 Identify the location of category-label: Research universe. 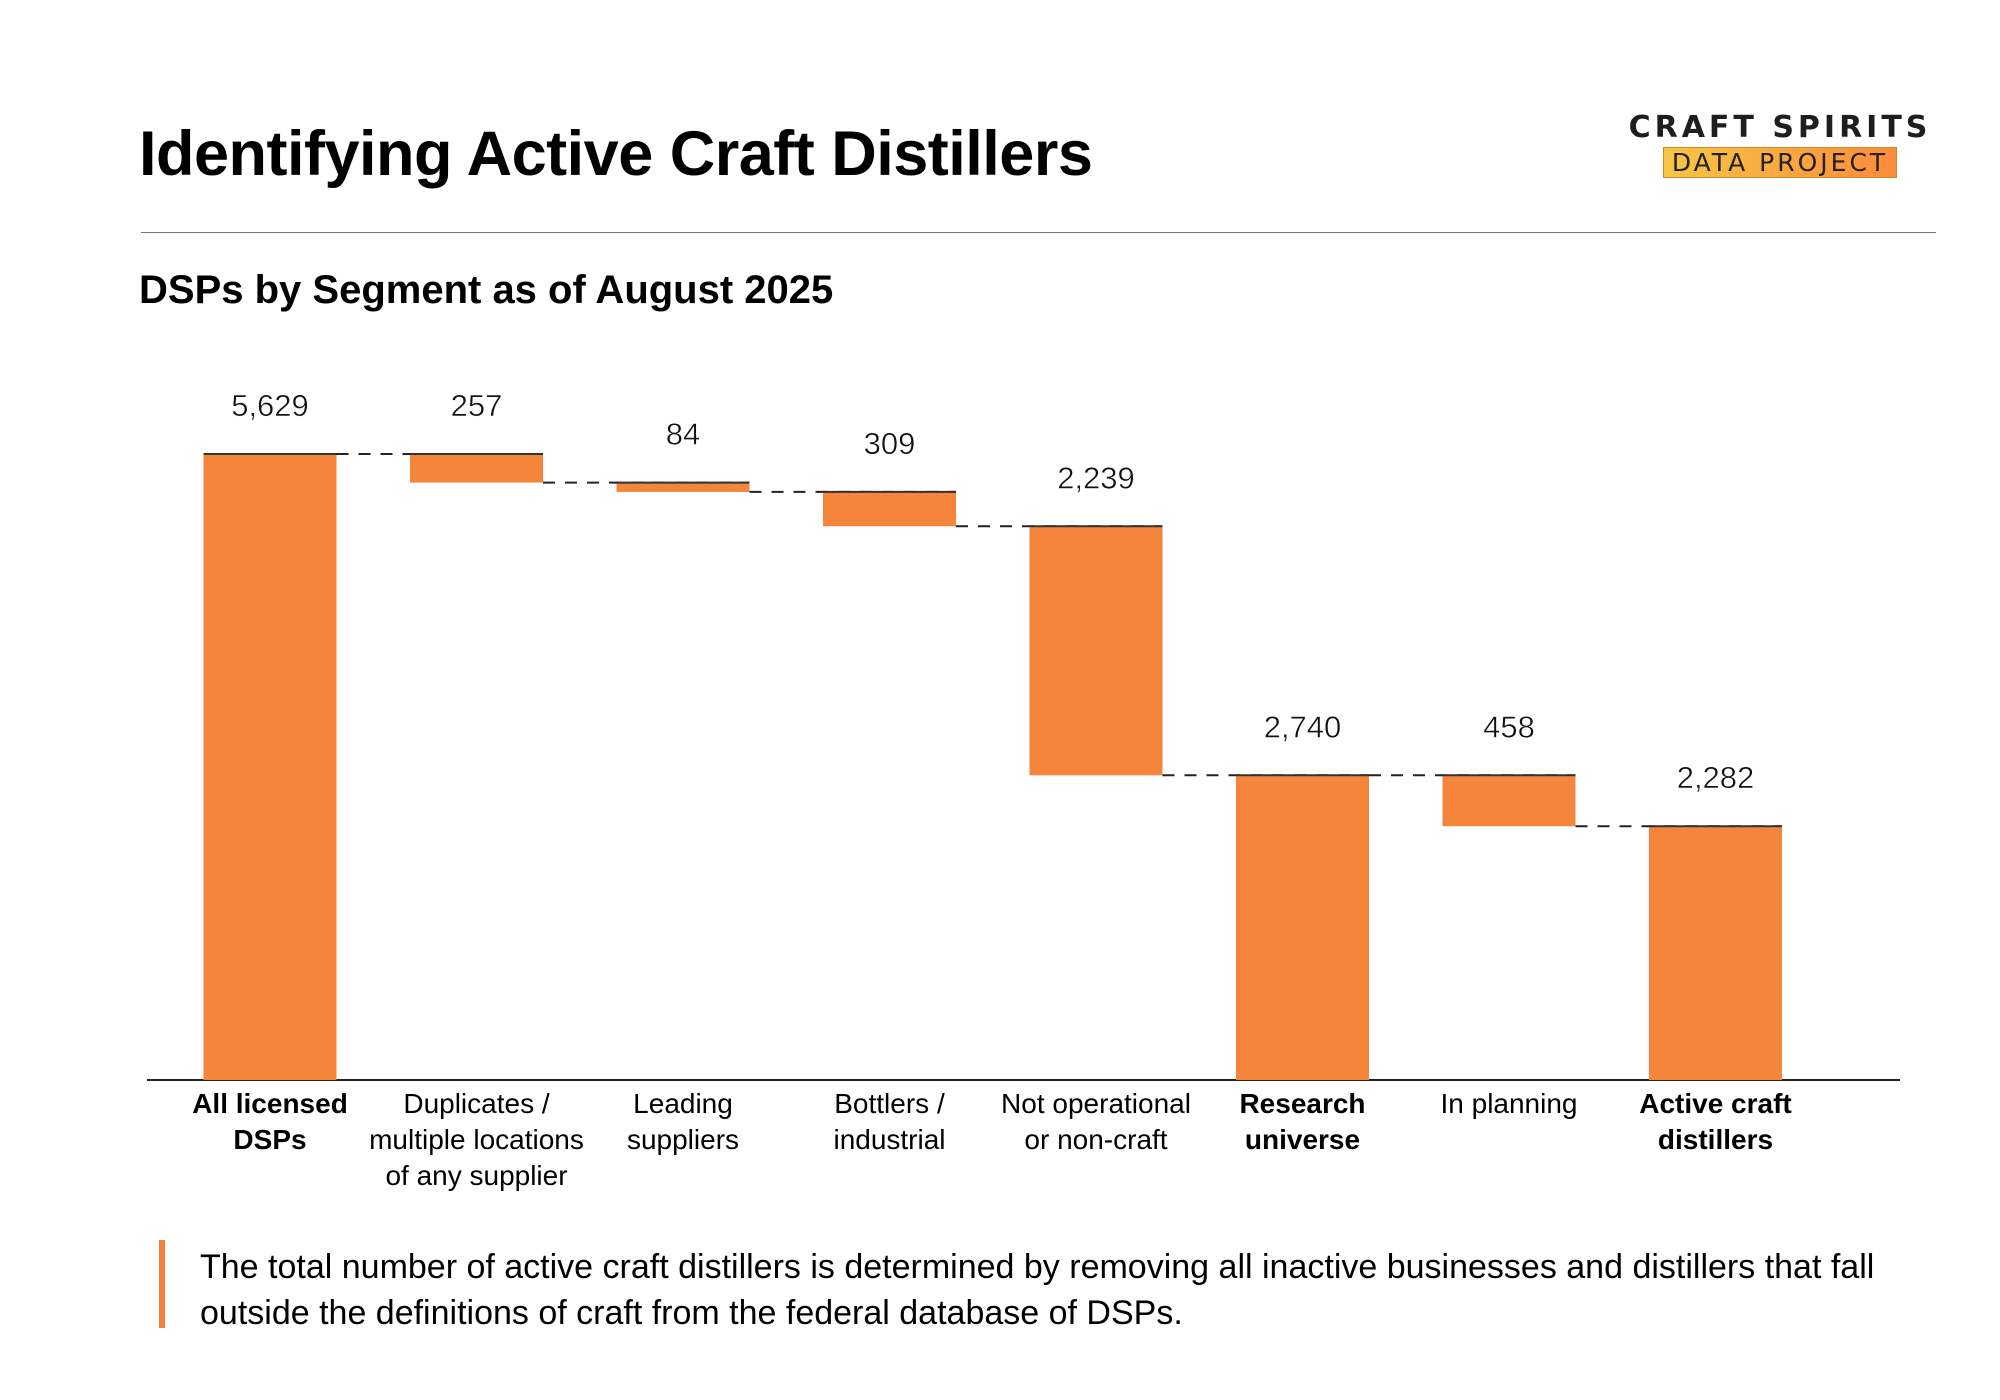
(1302, 1121).